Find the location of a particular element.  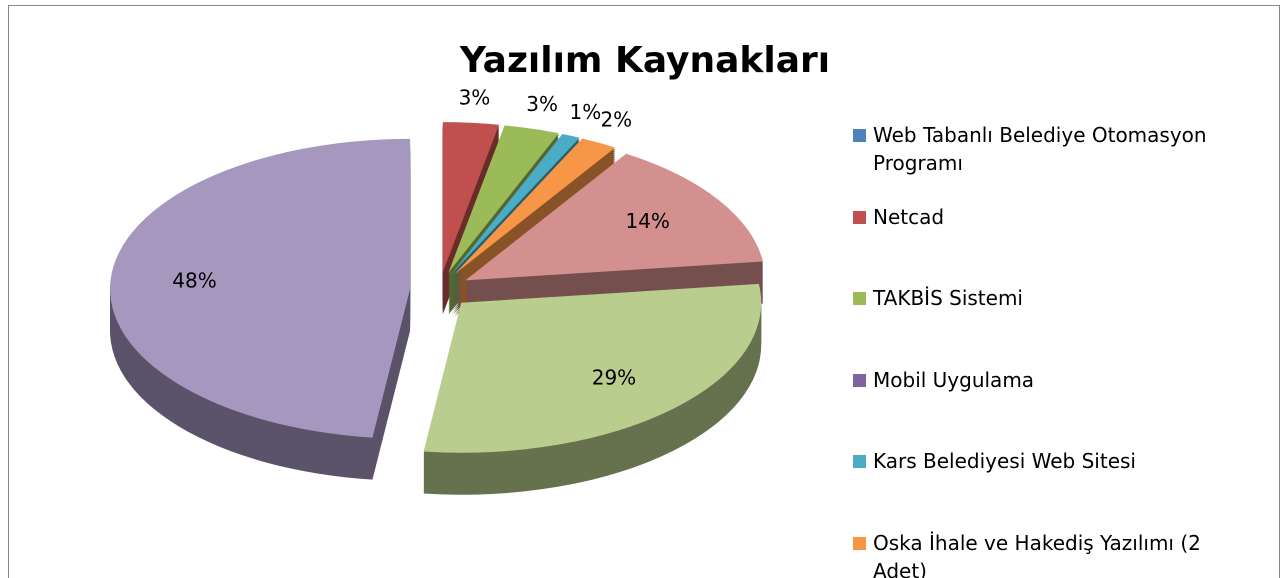

data-label: 14% is located at coordinates (647, 221).